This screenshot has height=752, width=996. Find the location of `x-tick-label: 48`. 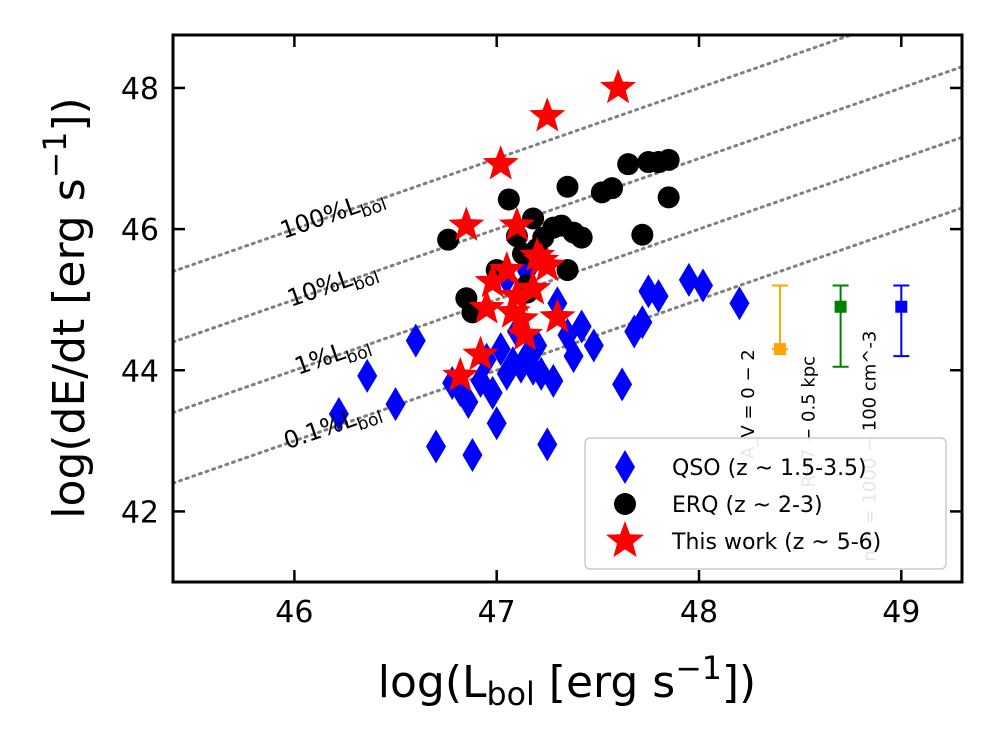

x-tick-label: 48 is located at coordinates (699, 612).